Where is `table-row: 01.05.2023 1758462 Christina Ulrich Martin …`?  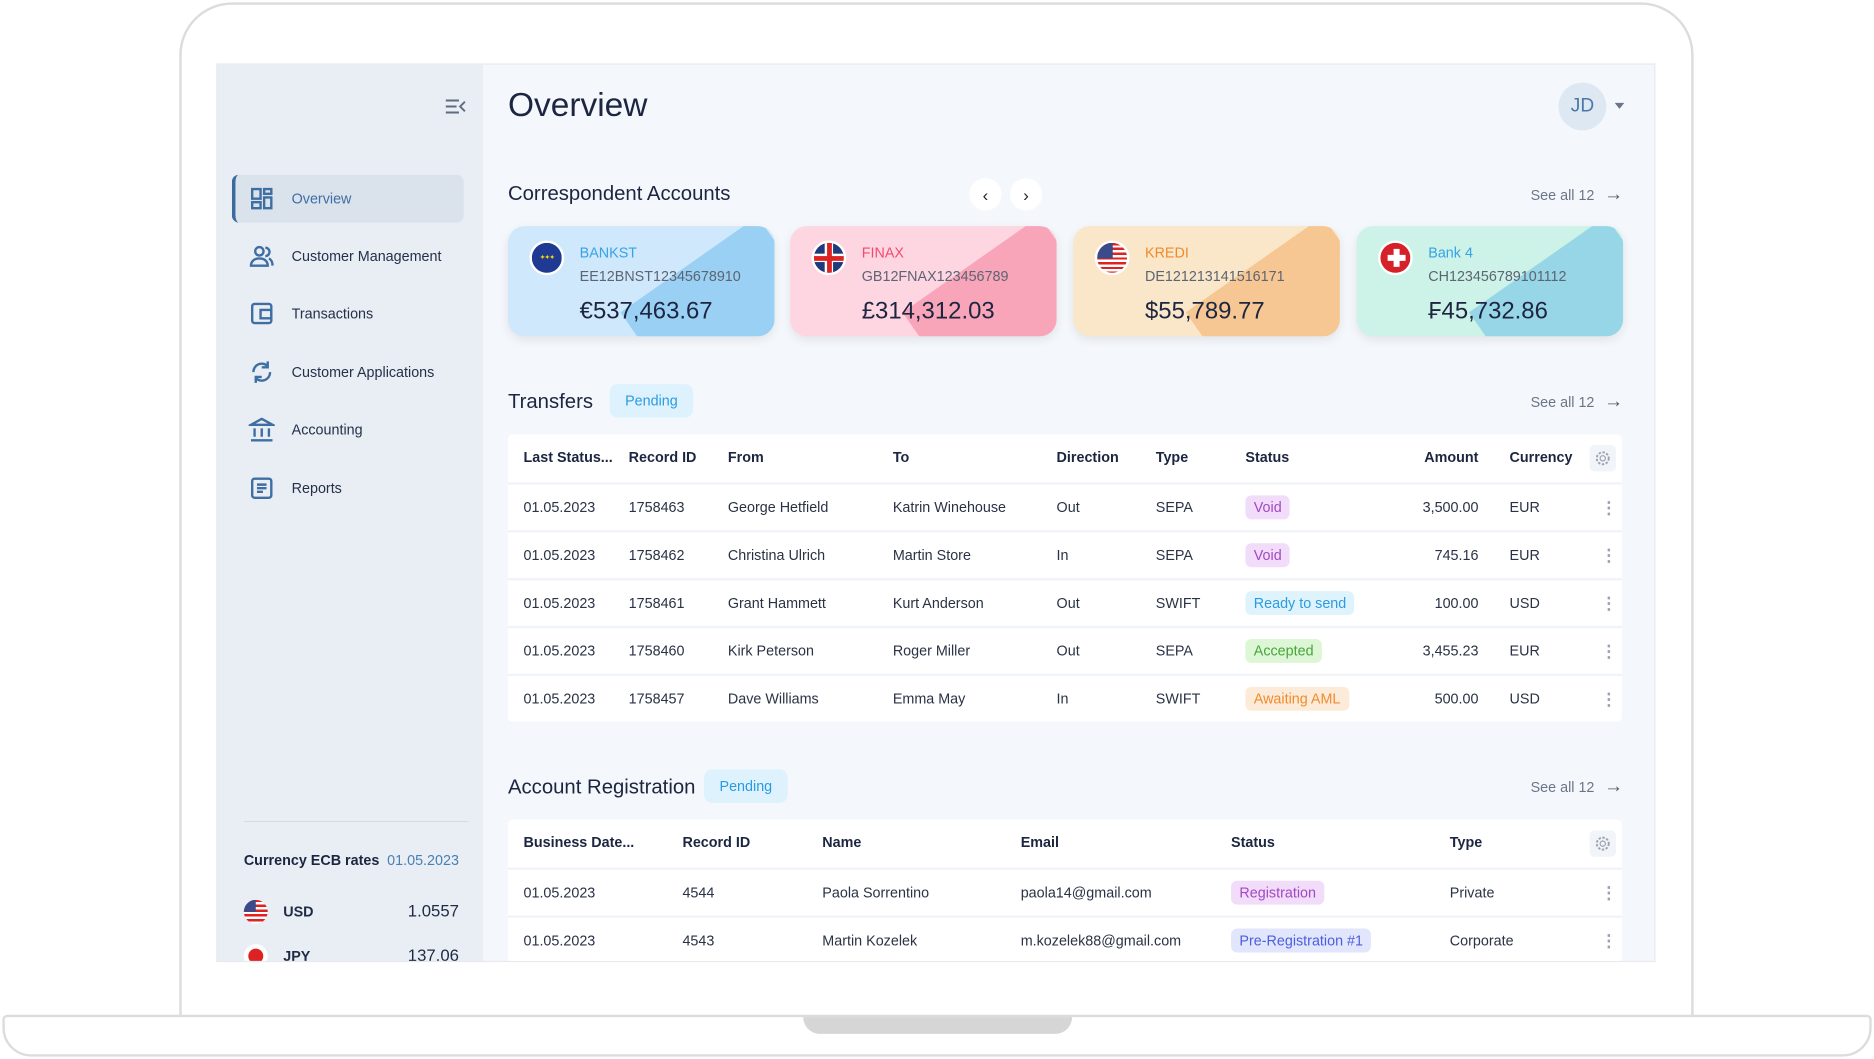 table-row: 01.05.2023 1758462 Christina Ulrich Martin … is located at coordinates (1064, 554).